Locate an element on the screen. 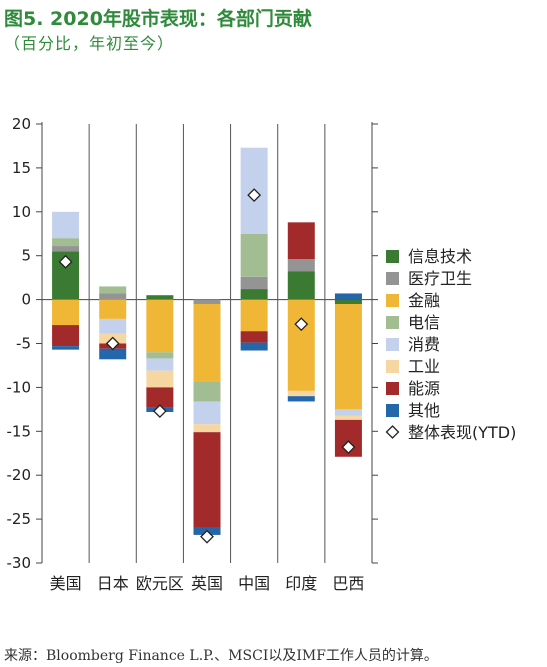  x-category-label: 欧元区 is located at coordinates (160, 583).